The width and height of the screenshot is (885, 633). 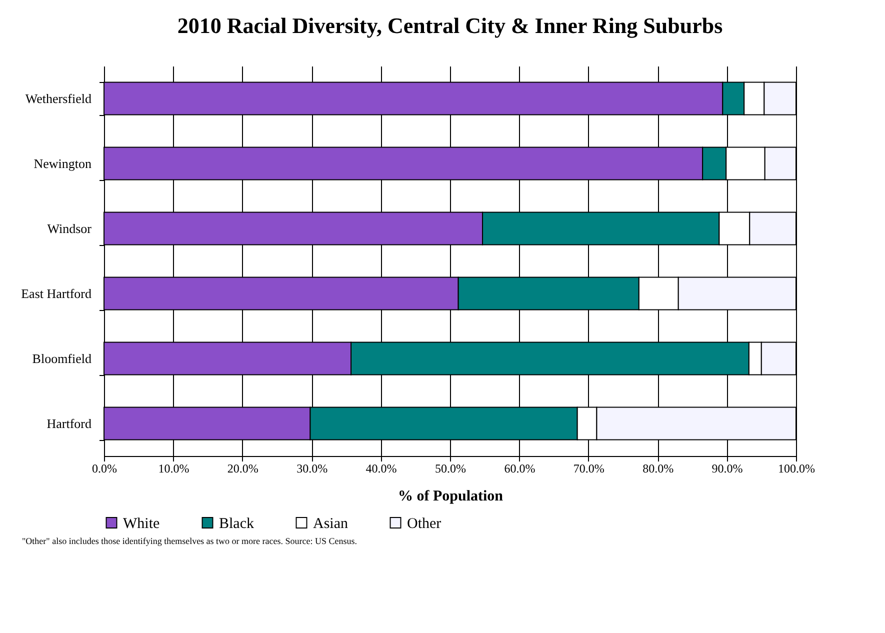 I want to click on x-tick-label: 60.0%, so click(x=520, y=469).